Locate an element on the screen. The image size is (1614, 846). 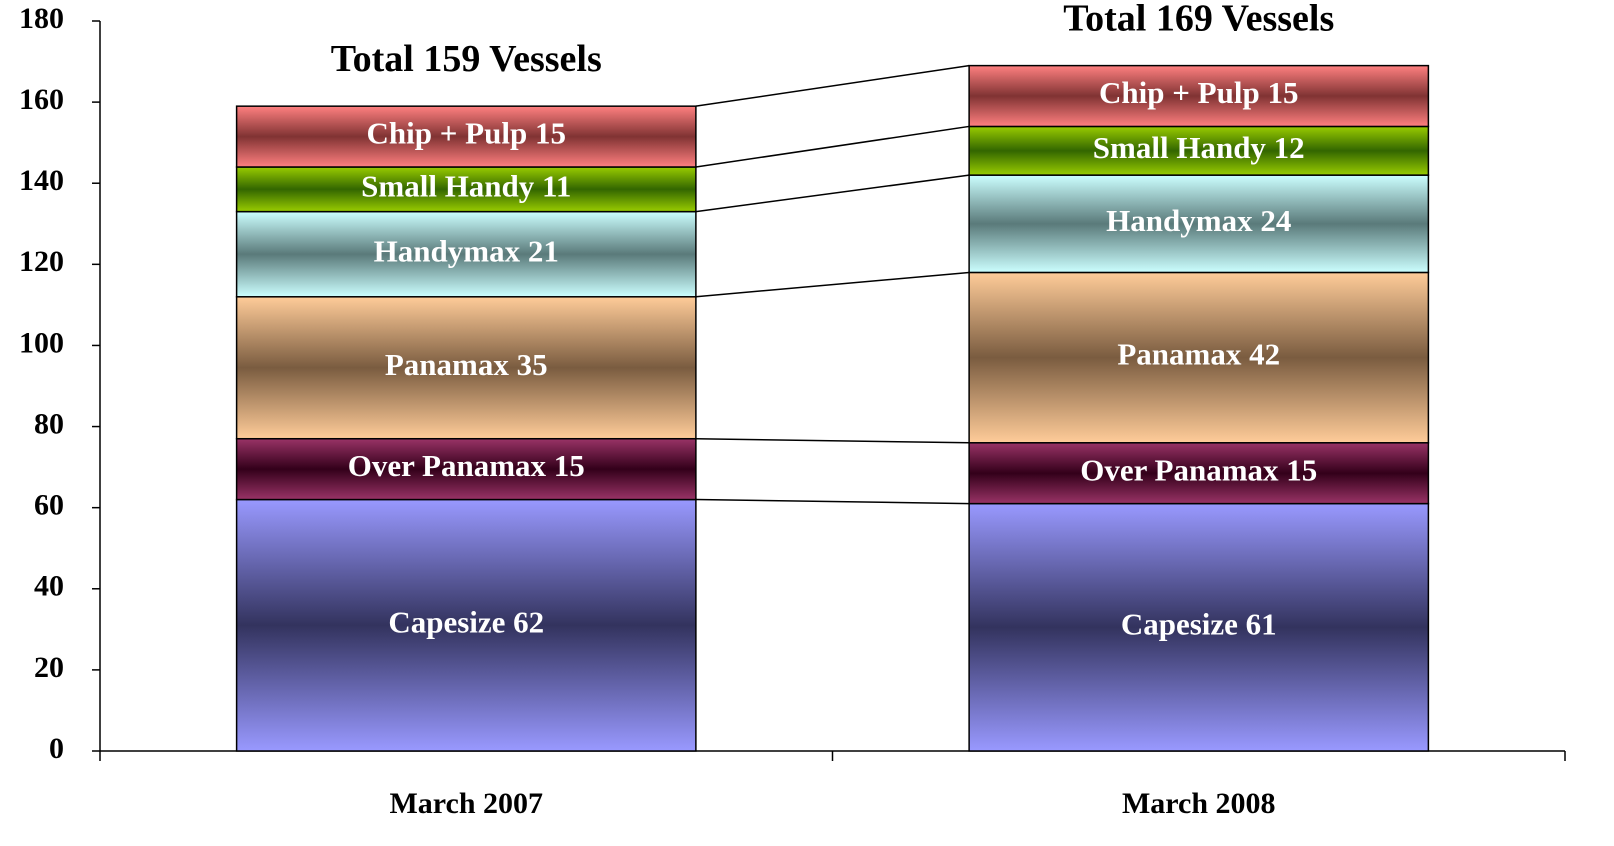
data-label: Capesize 61 is located at coordinates (1199, 623).